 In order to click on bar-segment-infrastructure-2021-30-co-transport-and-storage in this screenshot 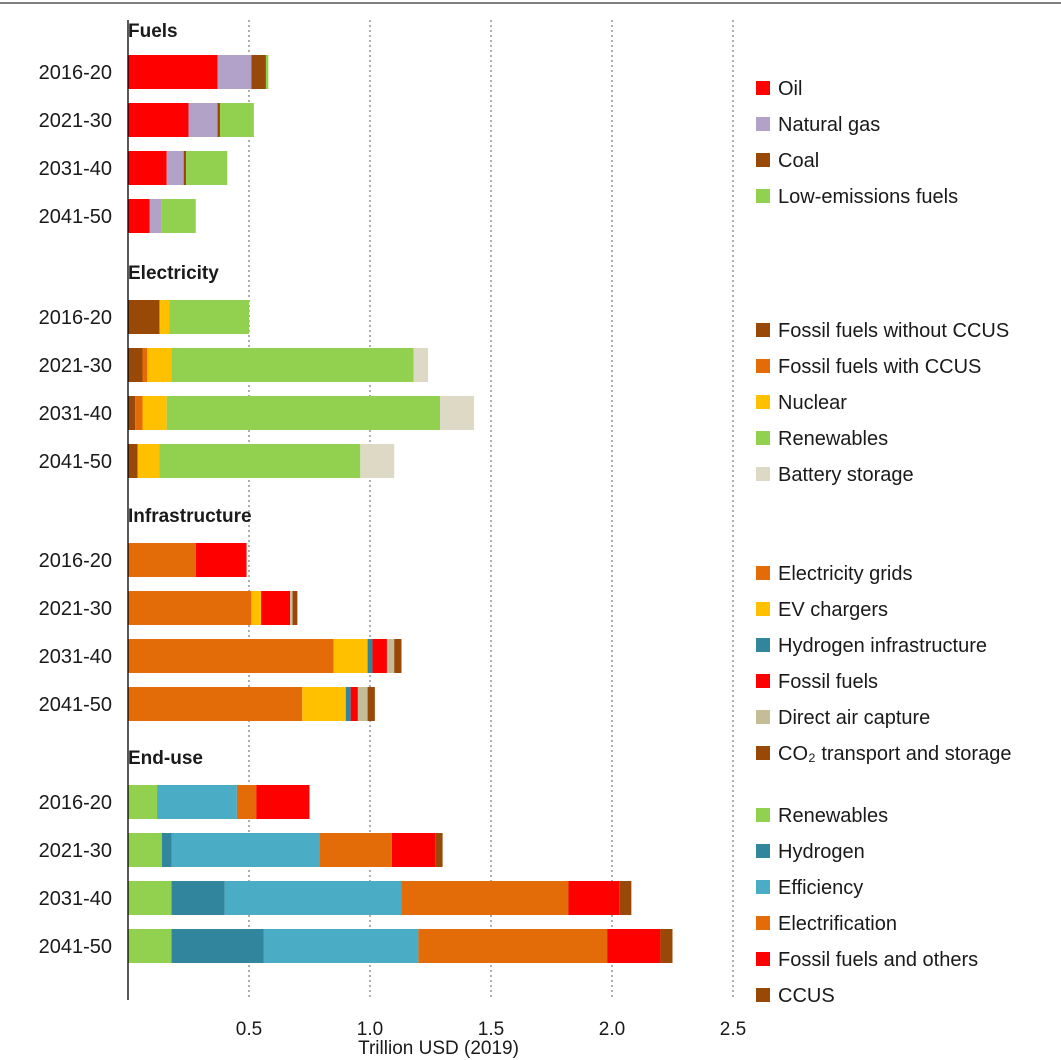, I will do `click(295, 608)`.